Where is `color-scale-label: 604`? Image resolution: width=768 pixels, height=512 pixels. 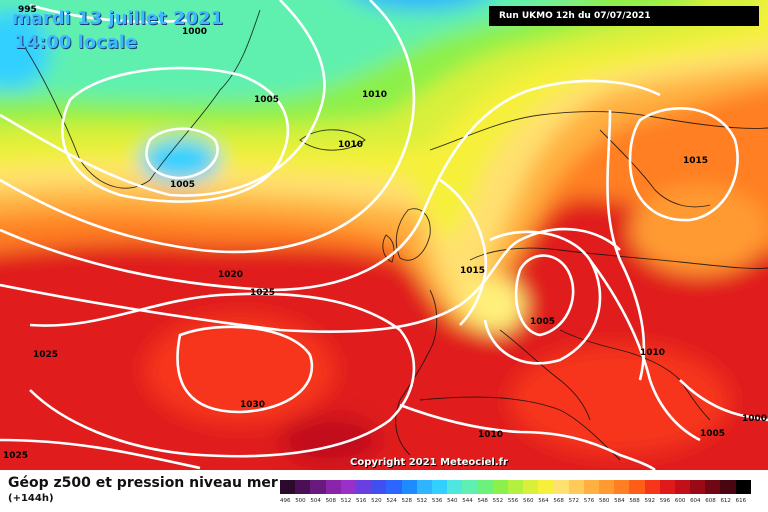
color-scale-label: 604 is located at coordinates (695, 501).